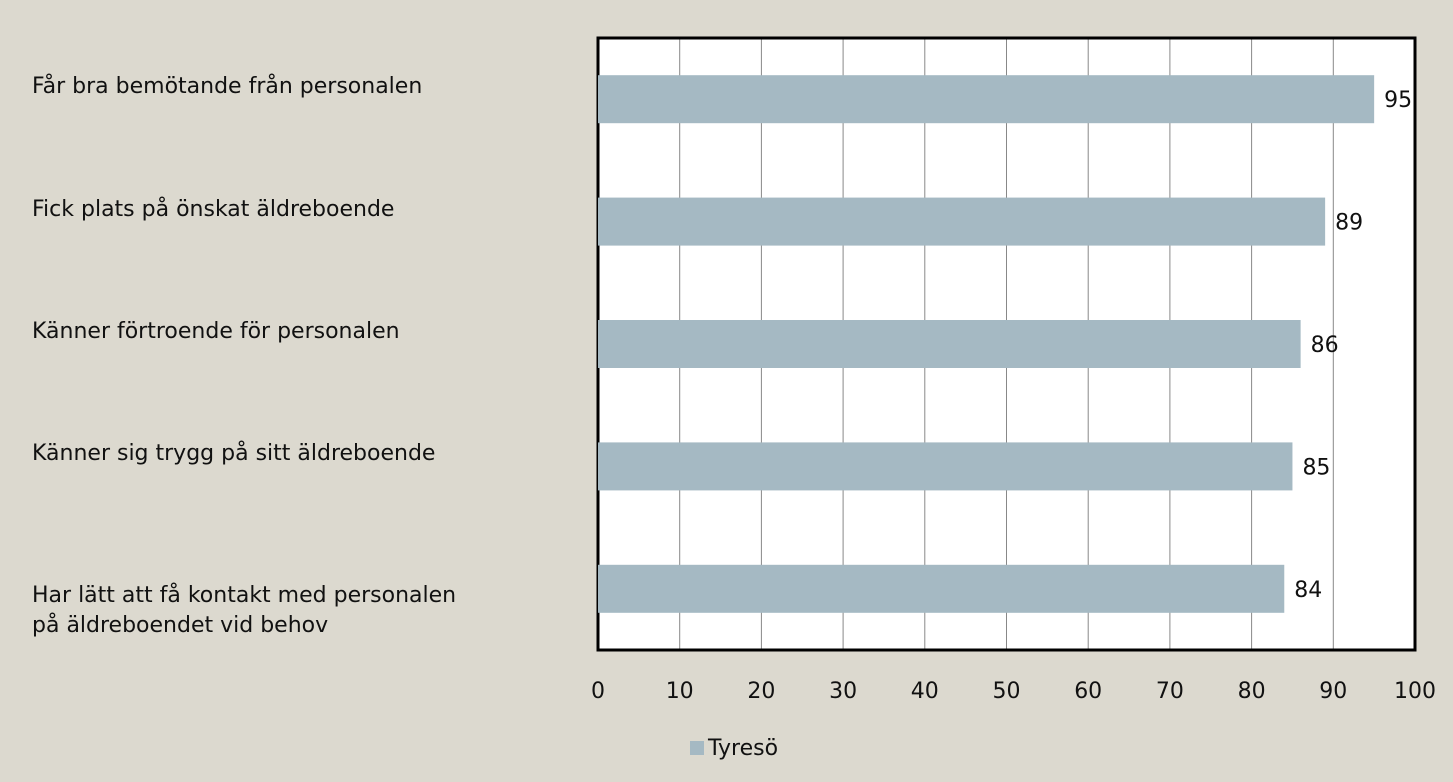 The image size is (1453, 782). I want to click on x-tick-label: 80, so click(1252, 691).